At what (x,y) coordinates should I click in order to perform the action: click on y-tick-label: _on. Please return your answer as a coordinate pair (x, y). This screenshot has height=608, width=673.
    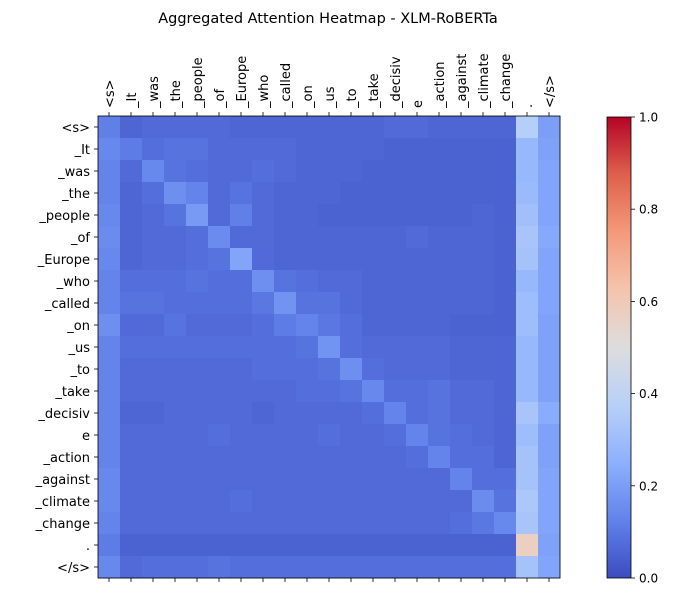
    Looking at the image, I should click on (78, 326).